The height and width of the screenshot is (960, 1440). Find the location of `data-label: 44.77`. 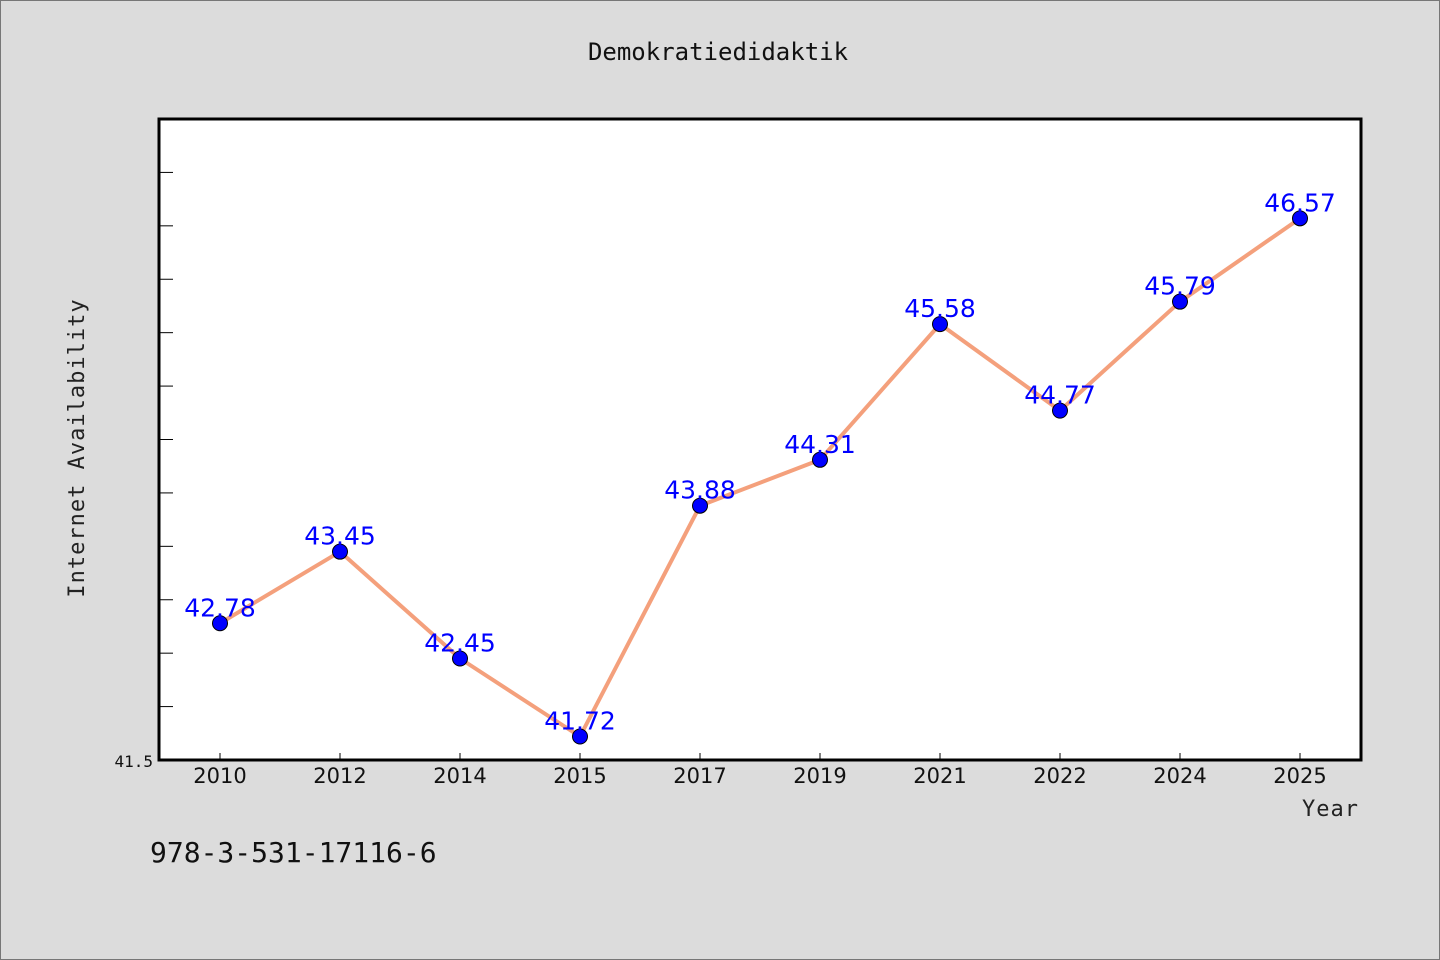

data-label: 44.77 is located at coordinates (1060, 395).